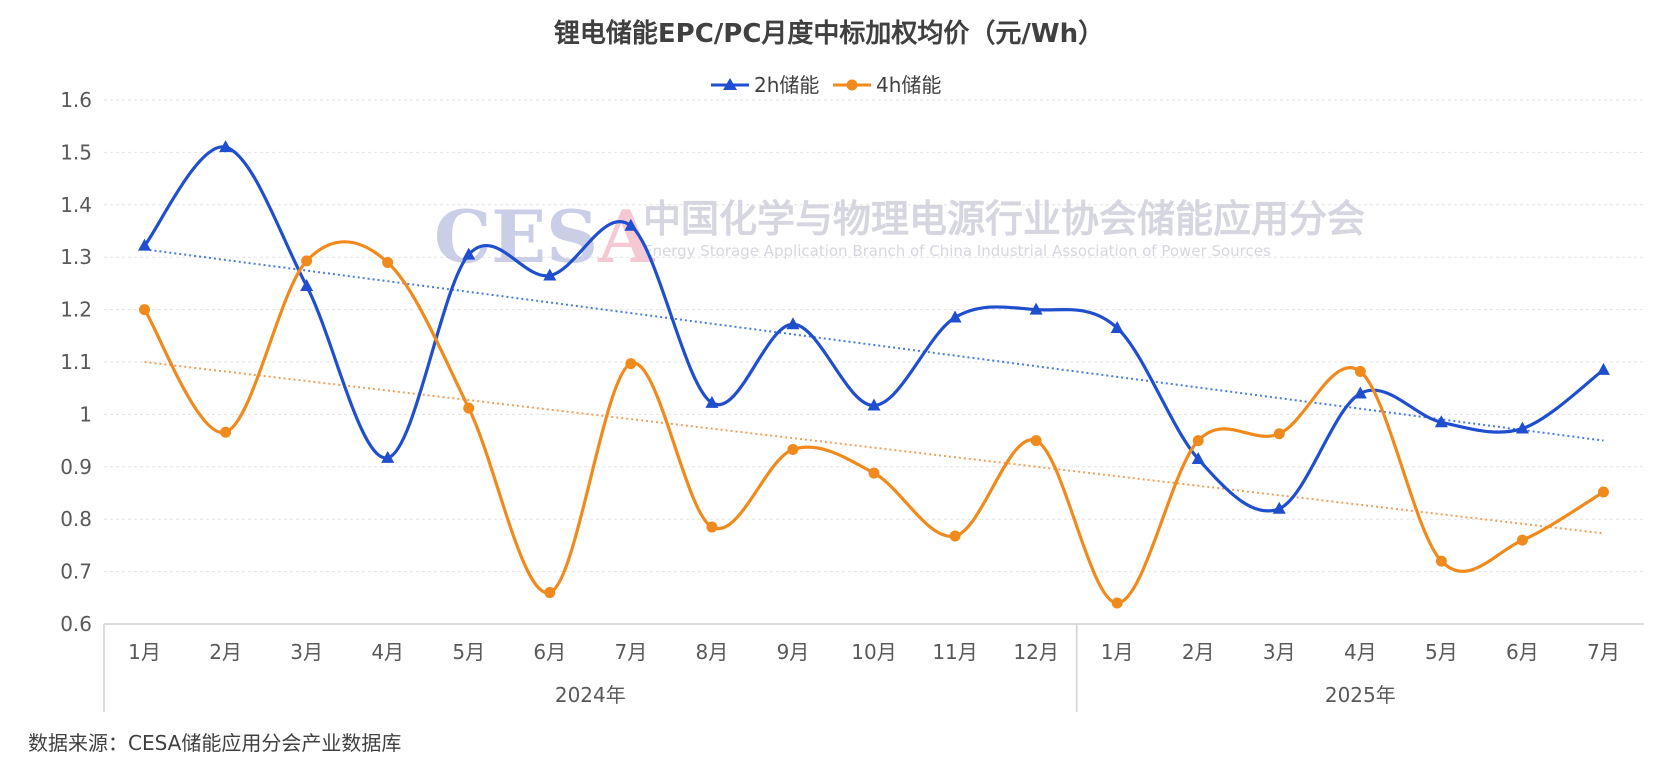 This screenshot has height=784, width=1659. Describe the element at coordinates (76, 152) in the screenshot. I see `y-tick-label: 1.5` at that location.